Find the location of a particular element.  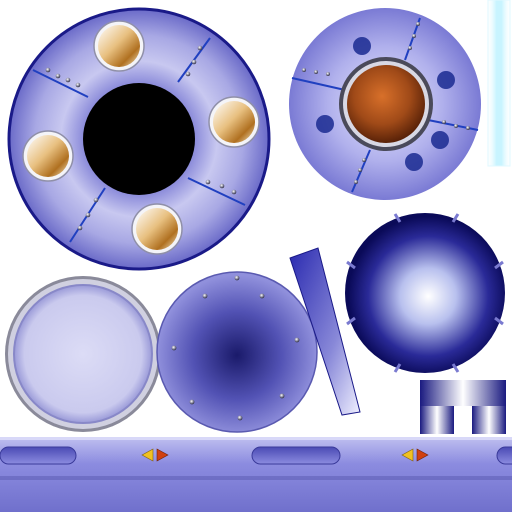

bracket-icon is located at coordinates (463, 407).